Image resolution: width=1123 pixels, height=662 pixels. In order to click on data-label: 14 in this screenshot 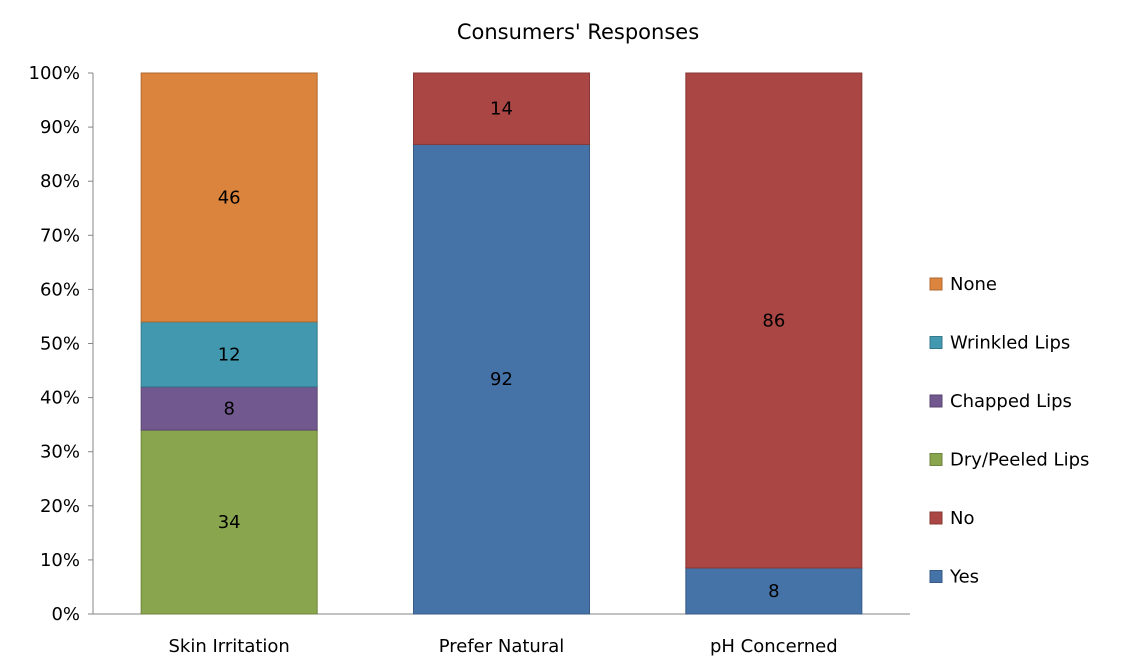, I will do `click(501, 109)`.